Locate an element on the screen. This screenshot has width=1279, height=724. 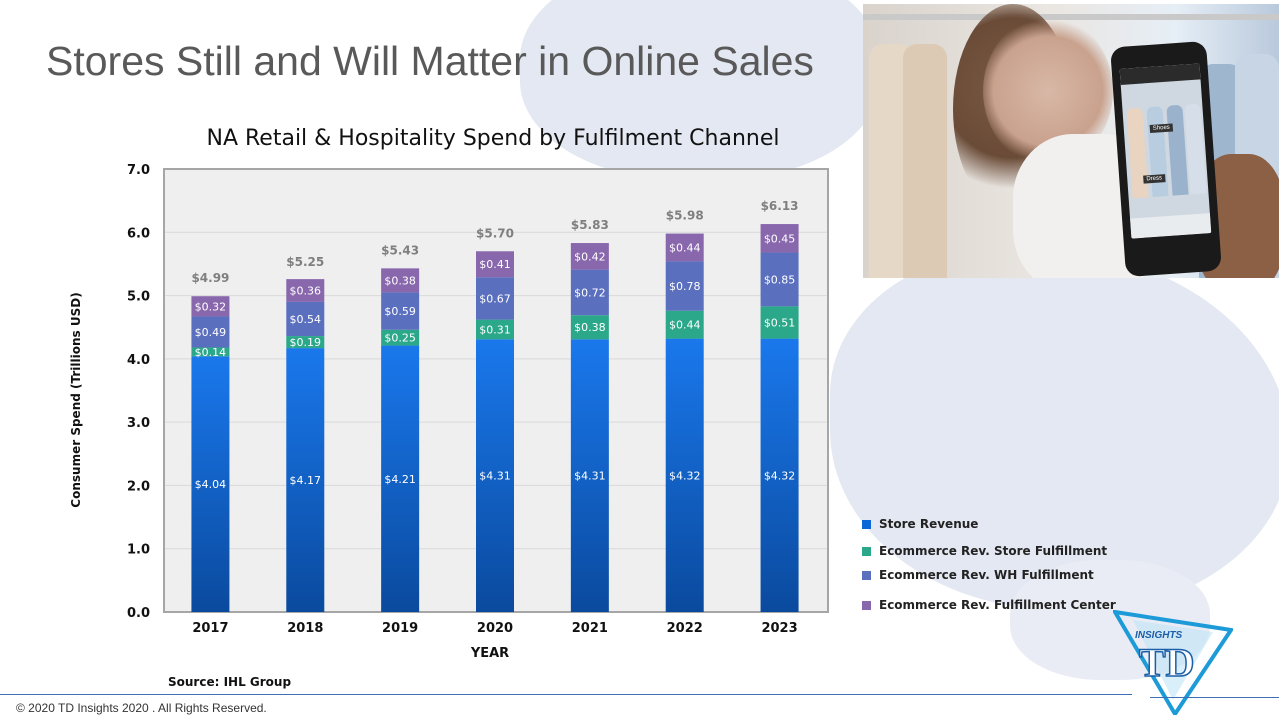
logo-text-td: TD is located at coordinates (1167, 662).